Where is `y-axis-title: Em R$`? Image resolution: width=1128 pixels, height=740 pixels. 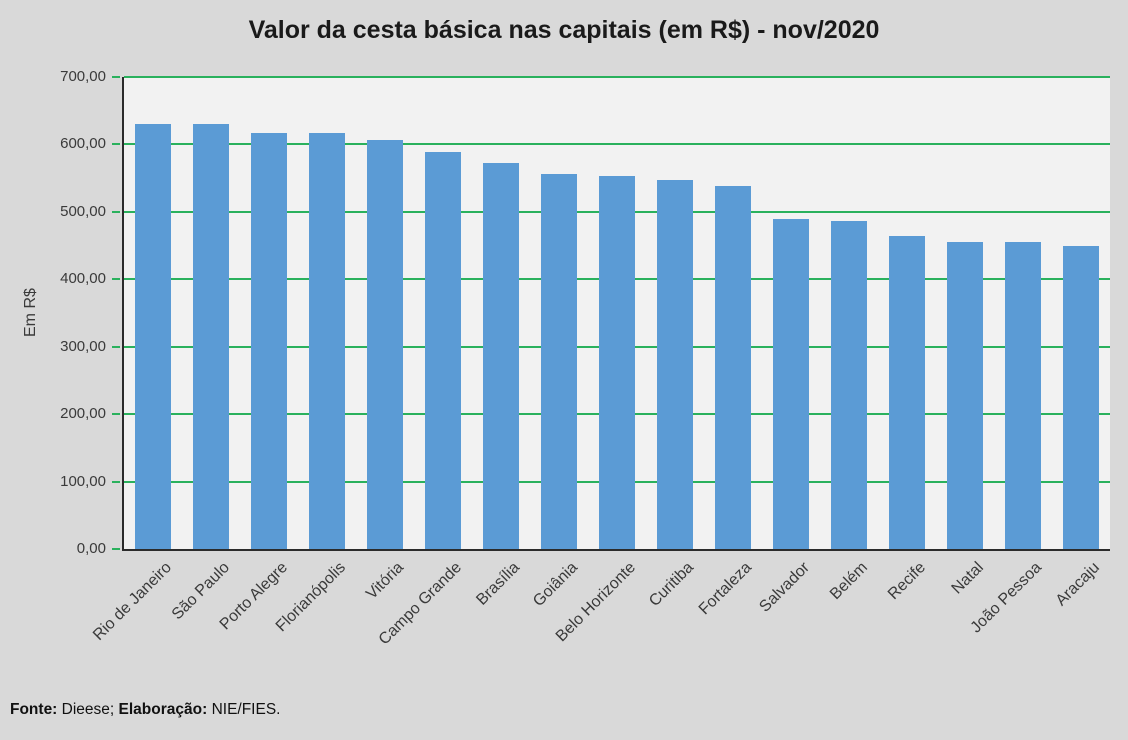
y-axis-title: Em R$ is located at coordinates (30, 313).